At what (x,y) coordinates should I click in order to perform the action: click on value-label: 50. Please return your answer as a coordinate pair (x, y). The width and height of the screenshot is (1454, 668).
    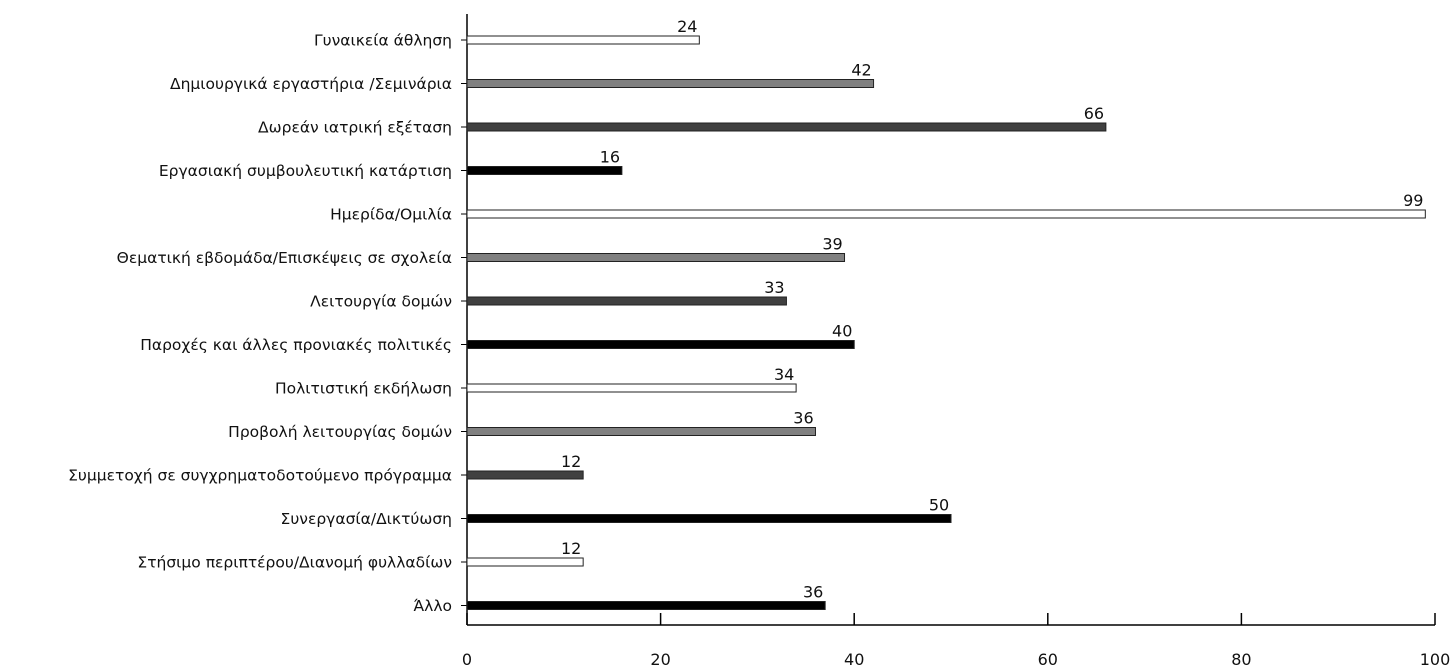
    Looking at the image, I should click on (939, 505).